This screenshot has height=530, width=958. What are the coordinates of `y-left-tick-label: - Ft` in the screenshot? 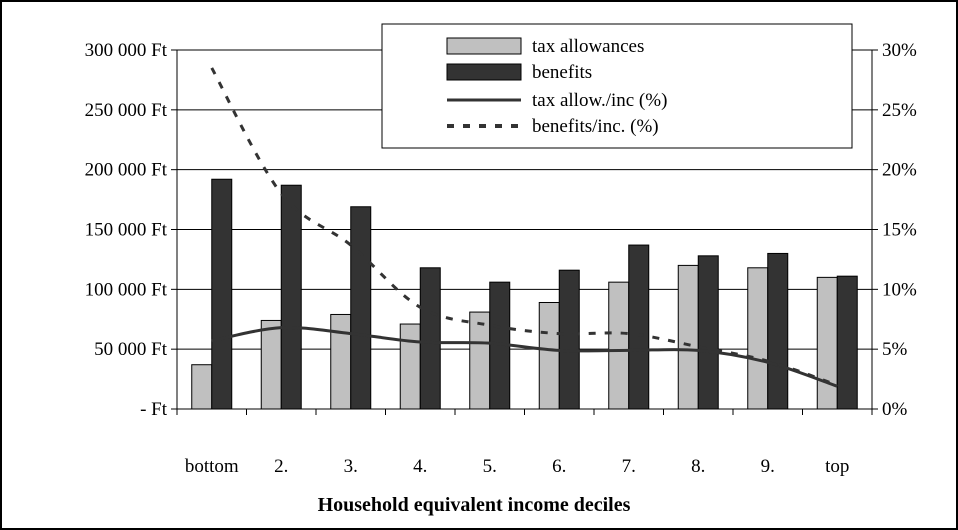 It's located at (154, 409).